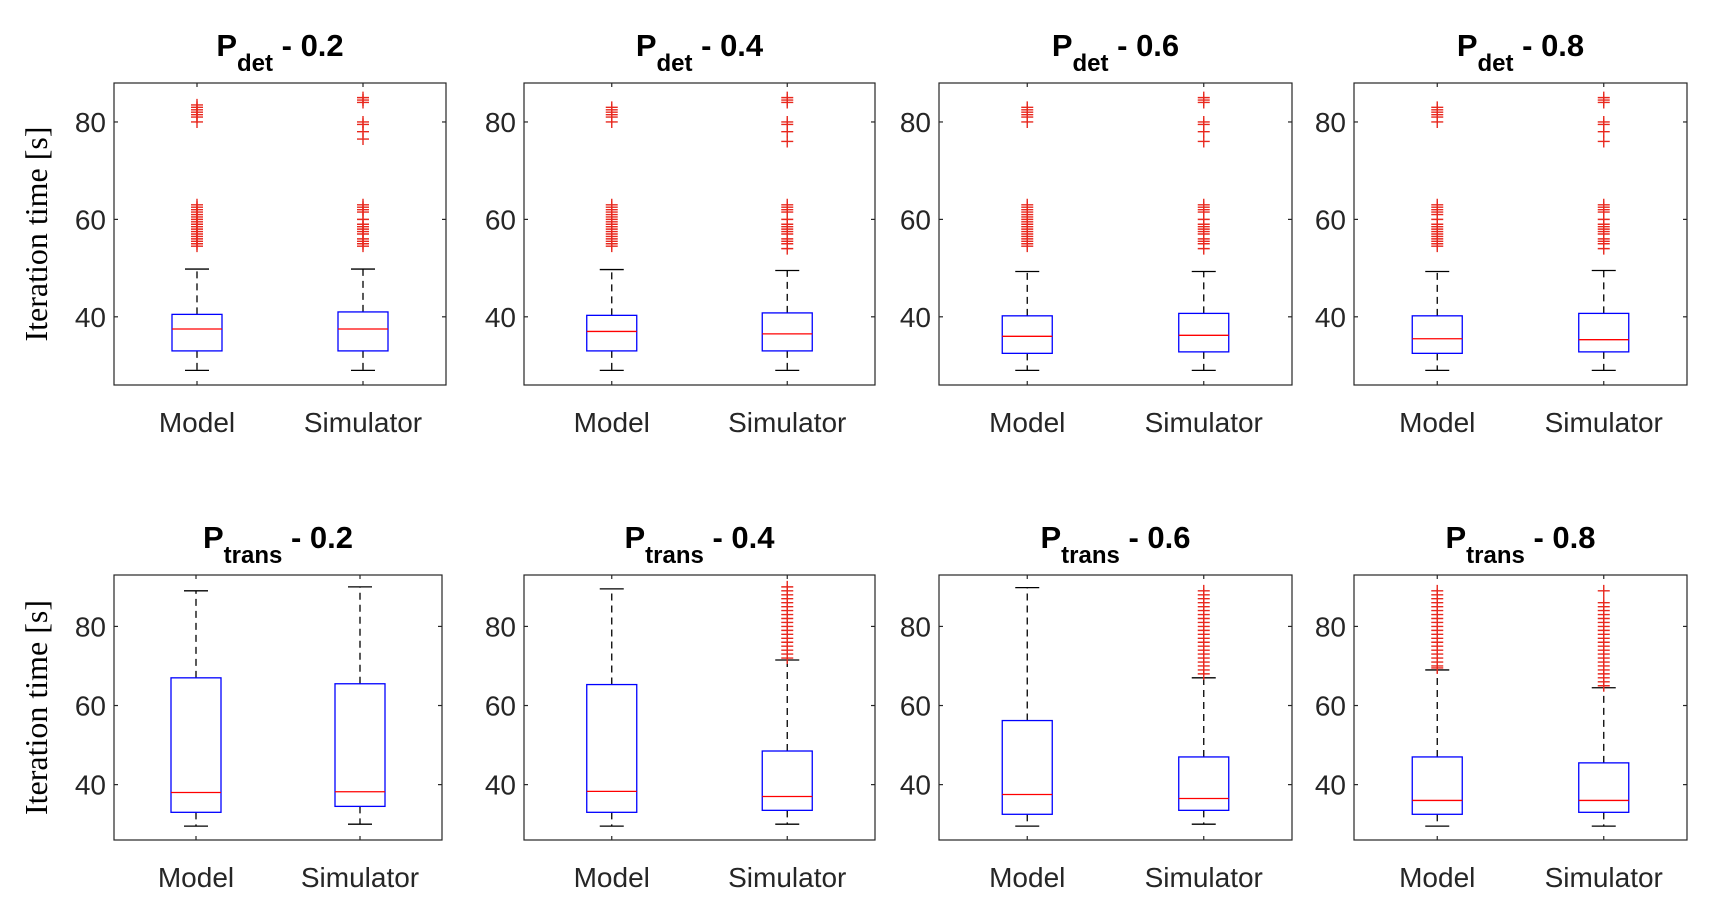 Image resolution: width=1718 pixels, height=922 pixels. I want to click on title-suffix: - 0.6, so click(1155, 537).